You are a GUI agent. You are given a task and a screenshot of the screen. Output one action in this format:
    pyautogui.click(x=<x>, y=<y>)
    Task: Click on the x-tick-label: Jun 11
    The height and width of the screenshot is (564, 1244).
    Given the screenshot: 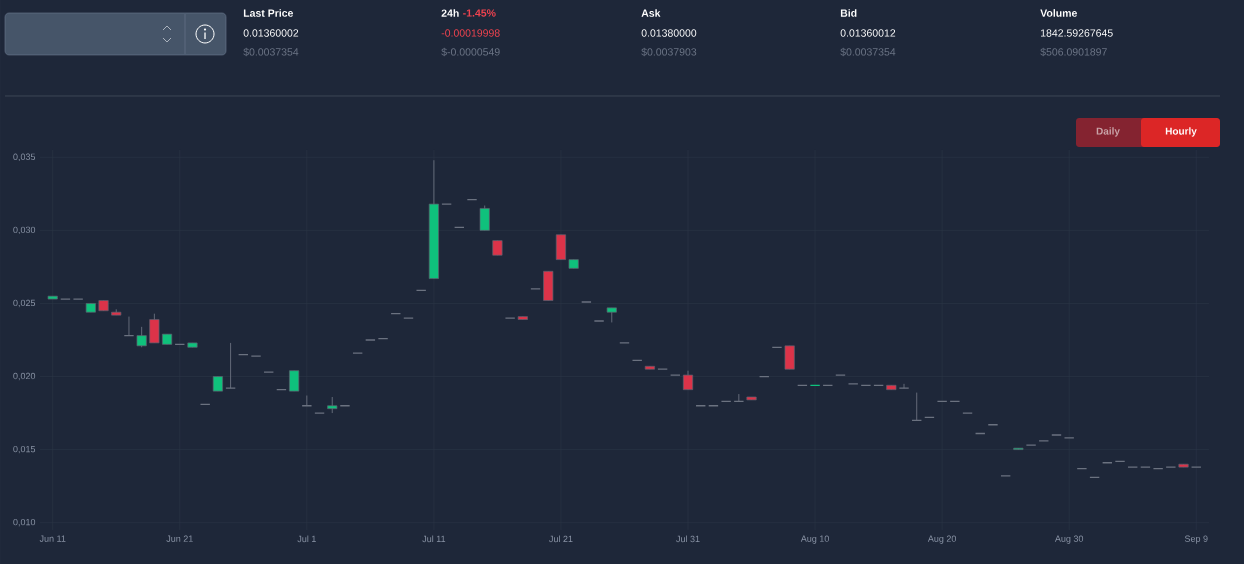 What is the action you would take?
    pyautogui.click(x=52, y=538)
    